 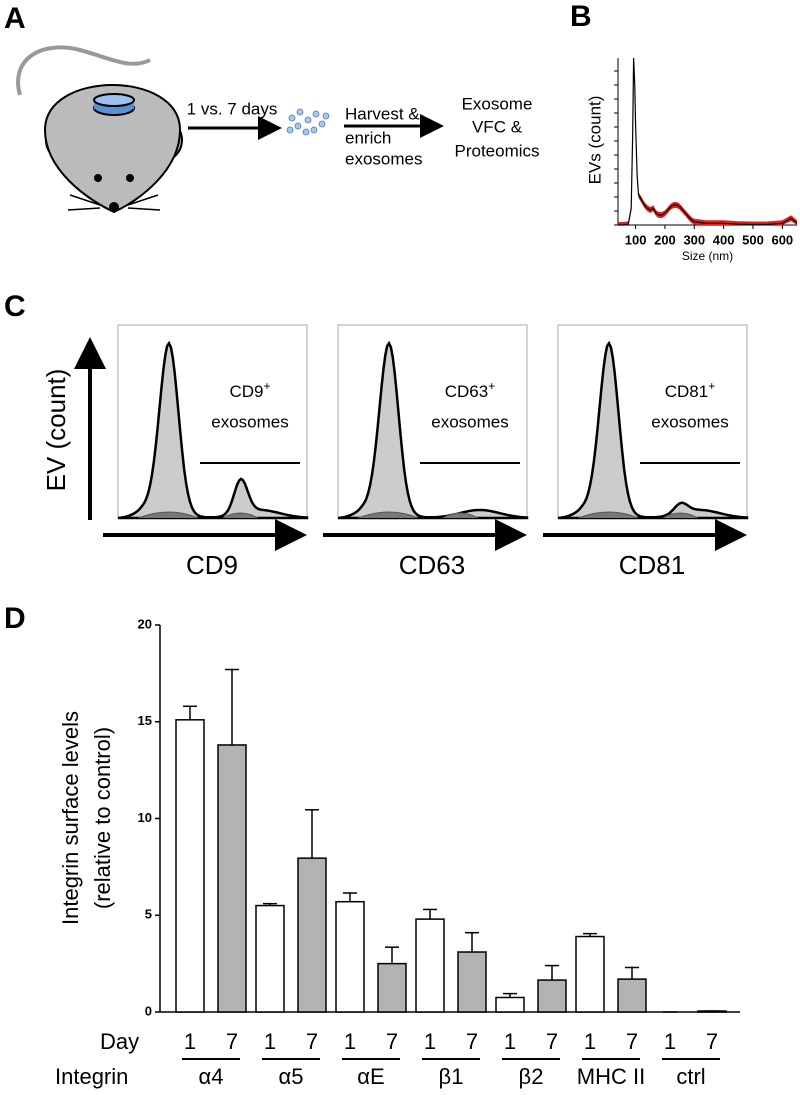 I want to click on step-label: Proteomics, so click(x=496, y=150).